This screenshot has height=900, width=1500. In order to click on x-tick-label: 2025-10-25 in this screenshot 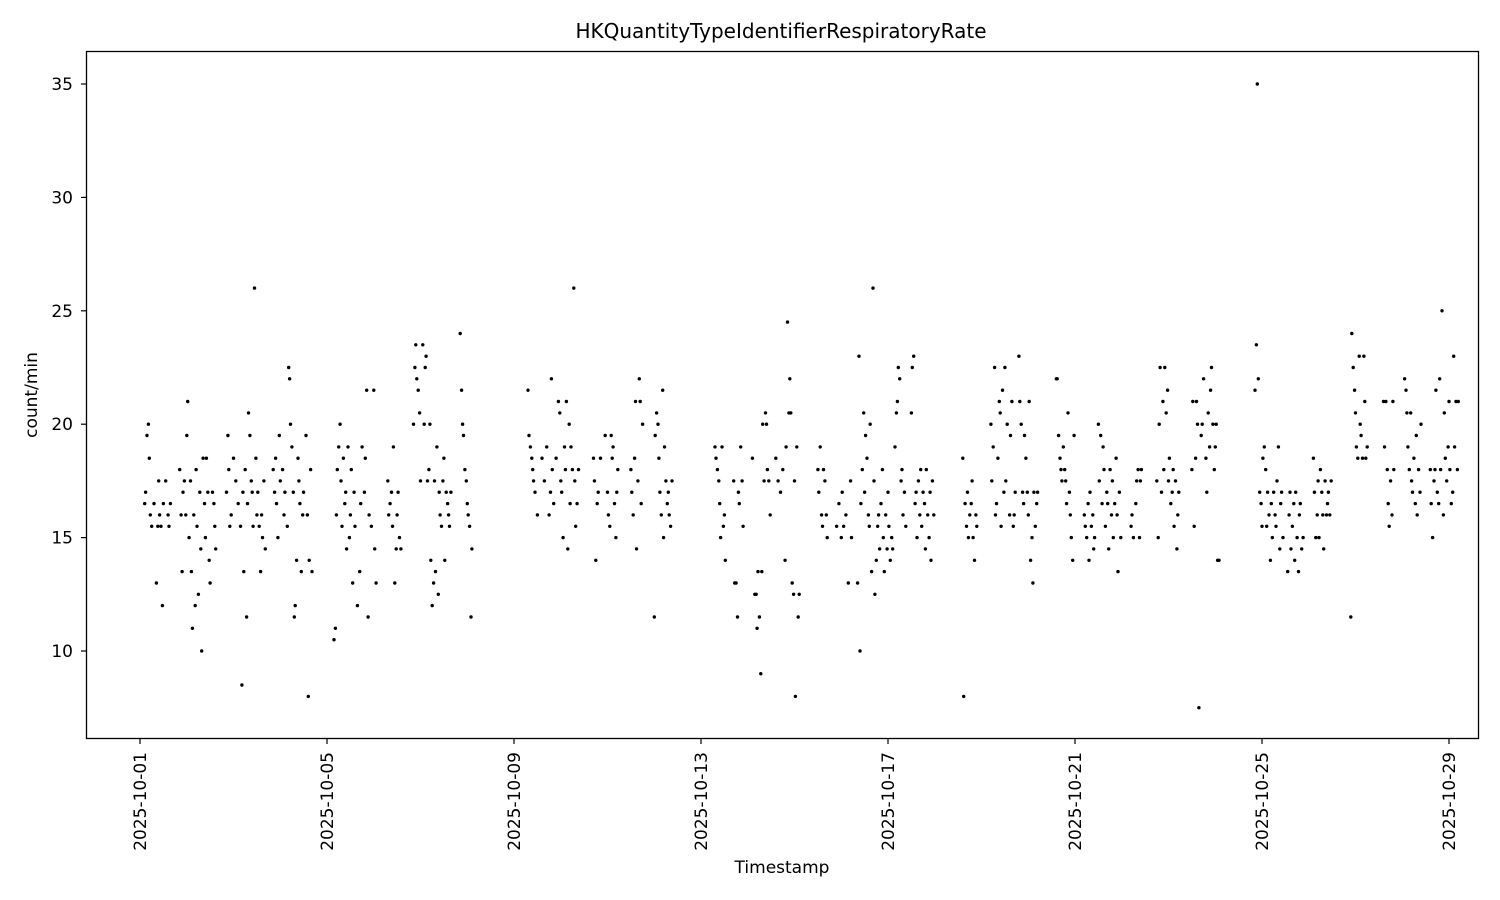, I will do `click(1263, 801)`.